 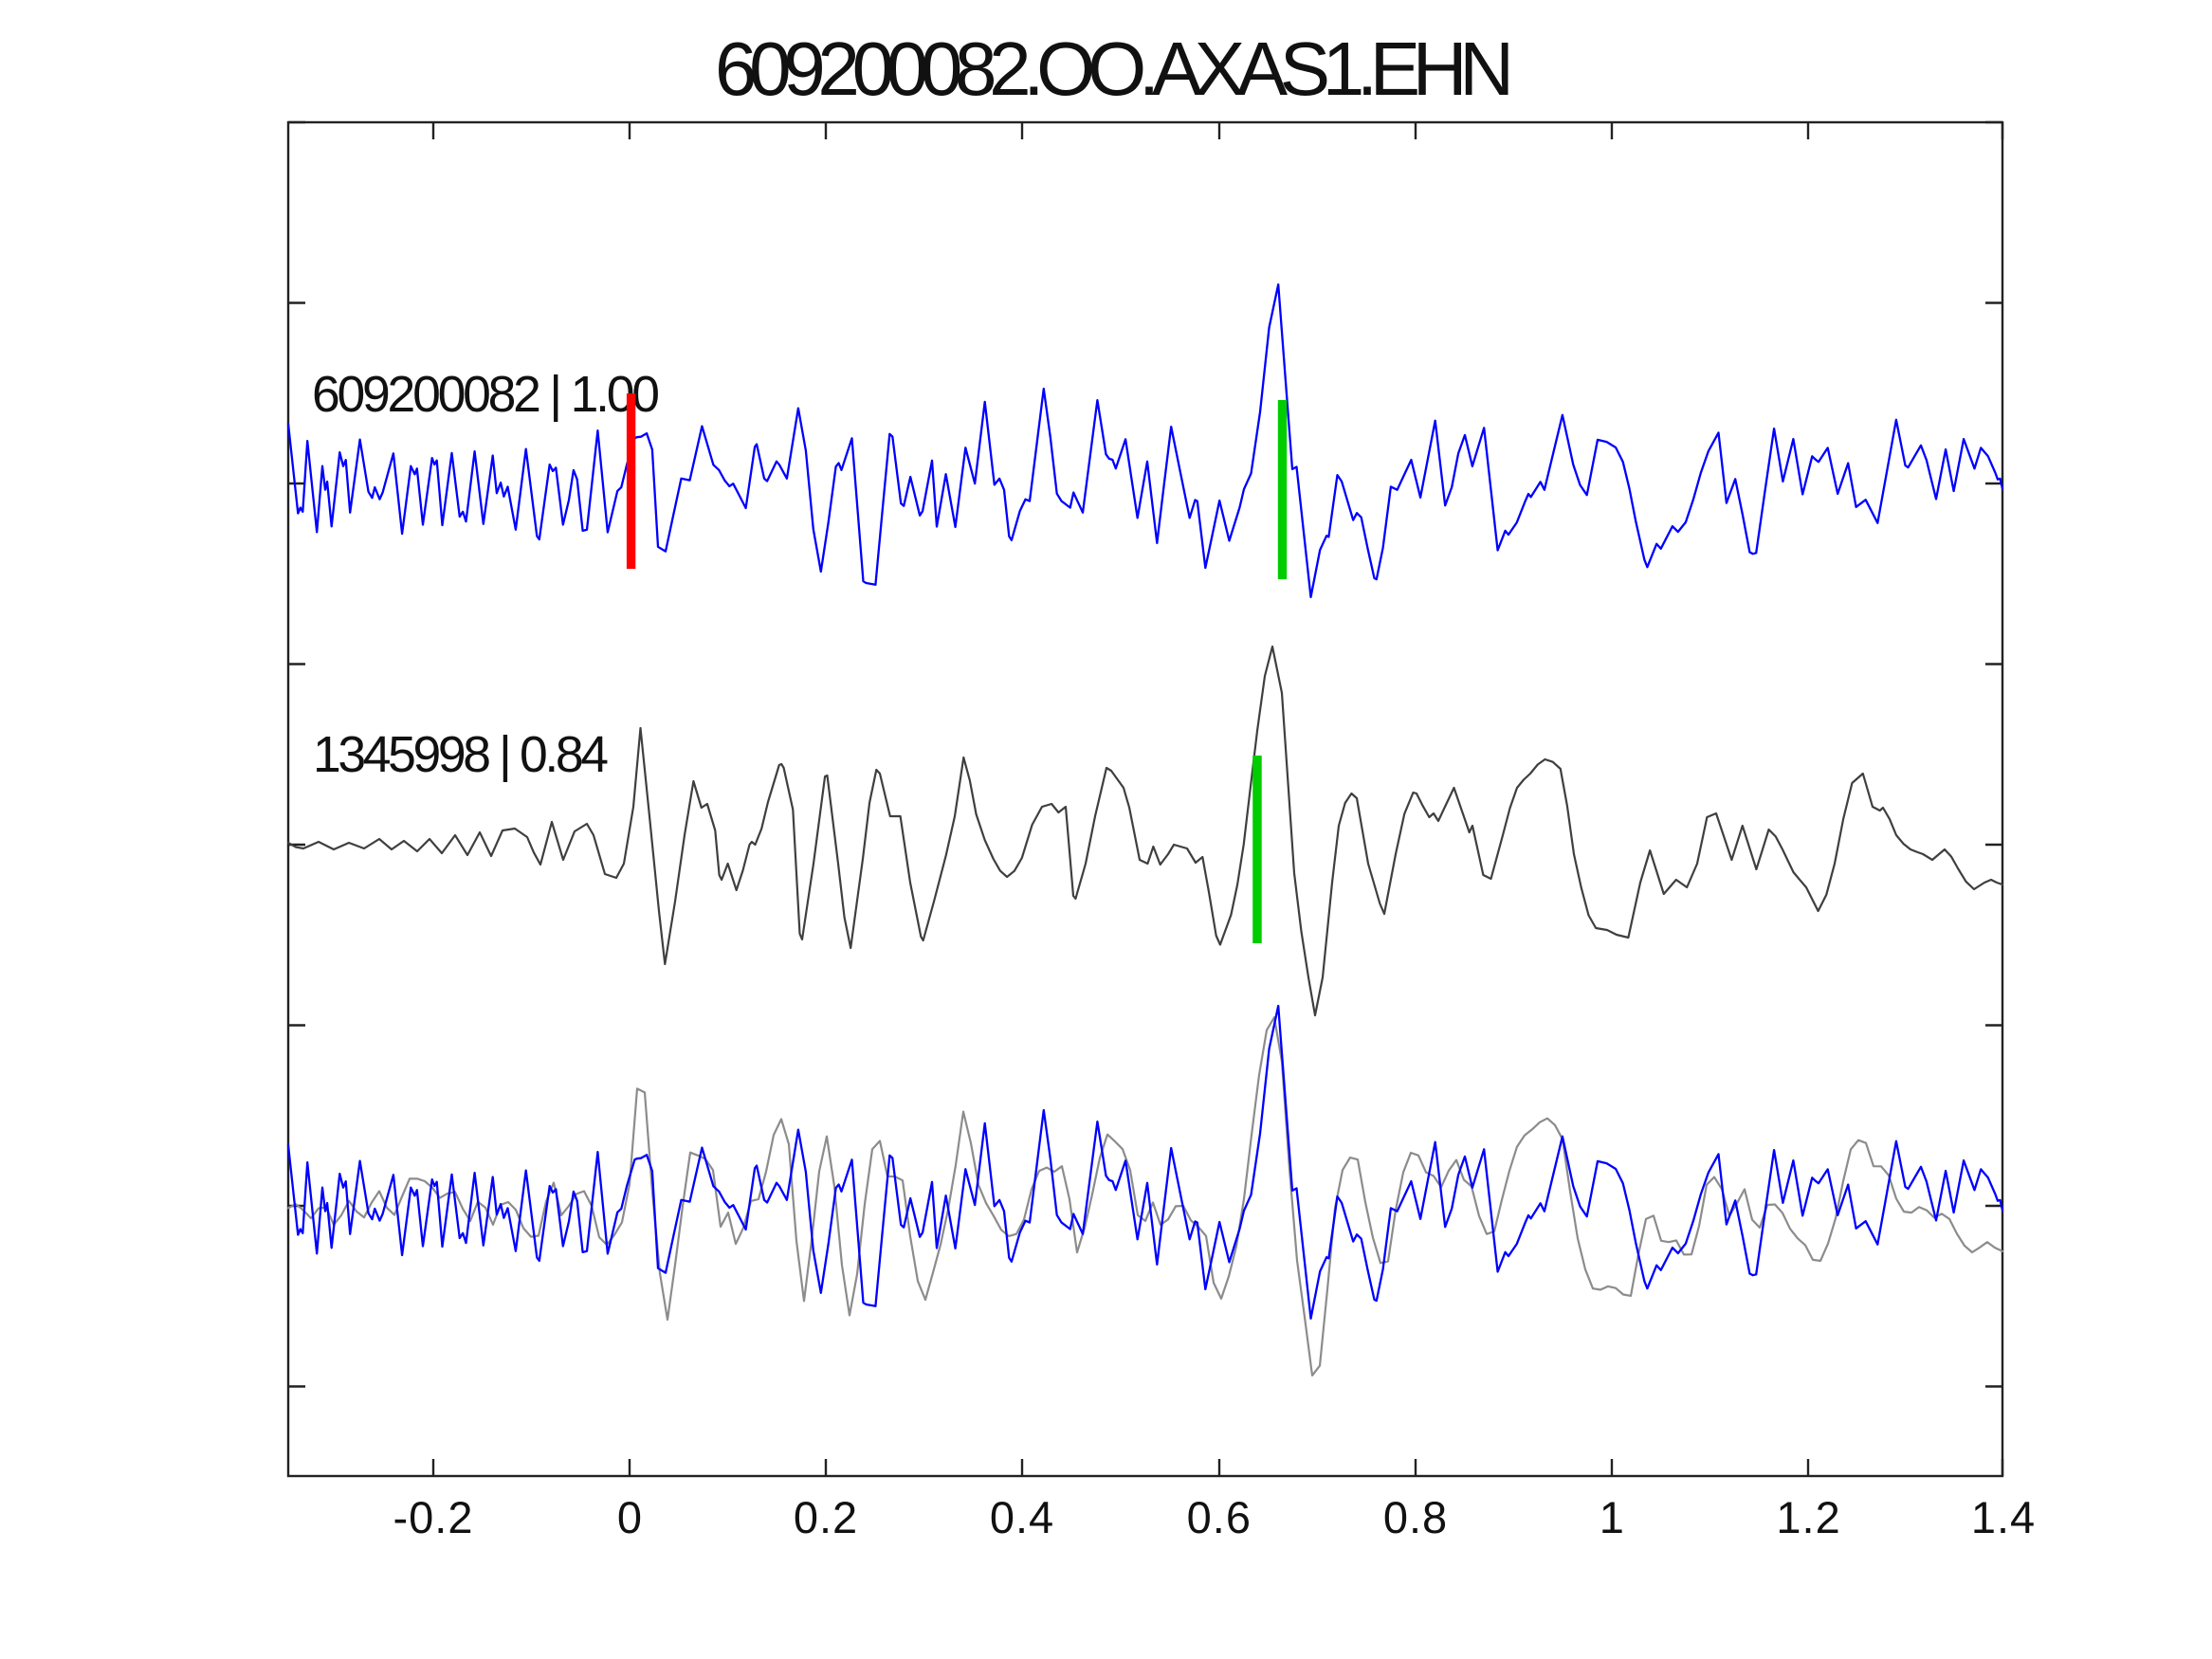 What do you see at coordinates (433, 1517) in the screenshot?
I see `svg-text: -0.2` at bounding box center [433, 1517].